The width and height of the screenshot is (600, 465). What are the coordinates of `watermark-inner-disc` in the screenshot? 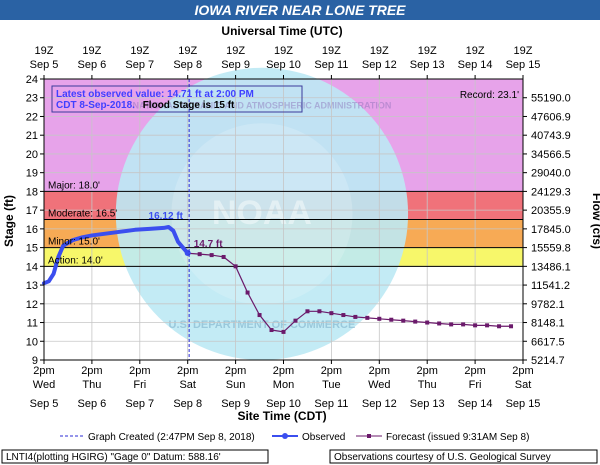 It's located at (262, 214).